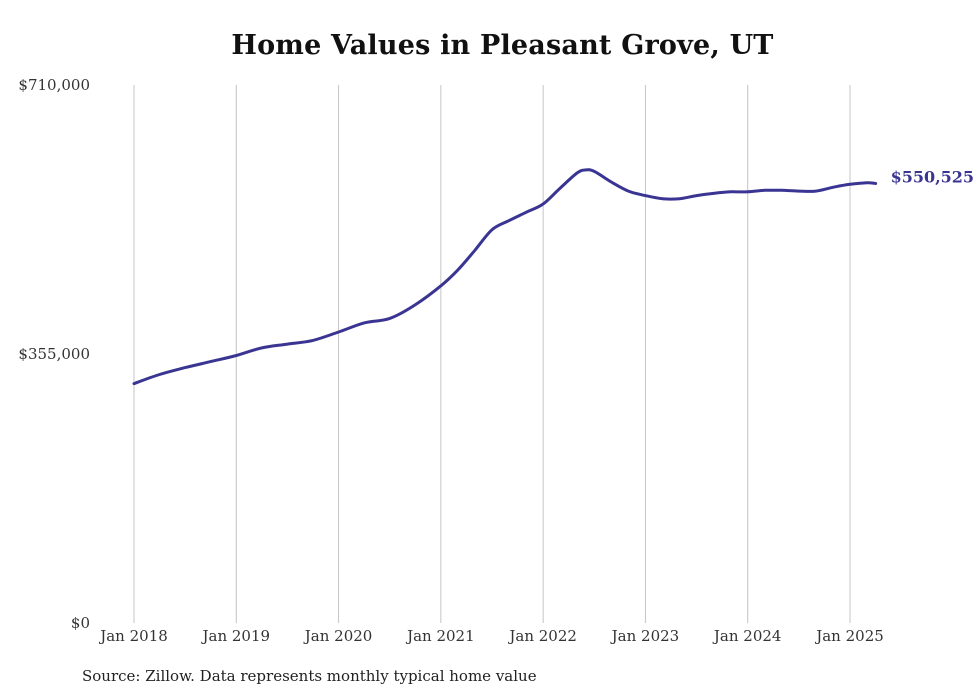 The height and width of the screenshot is (699, 980). What do you see at coordinates (542, 636) in the screenshot?
I see `x-tick-label: Jan 2022` at bounding box center [542, 636].